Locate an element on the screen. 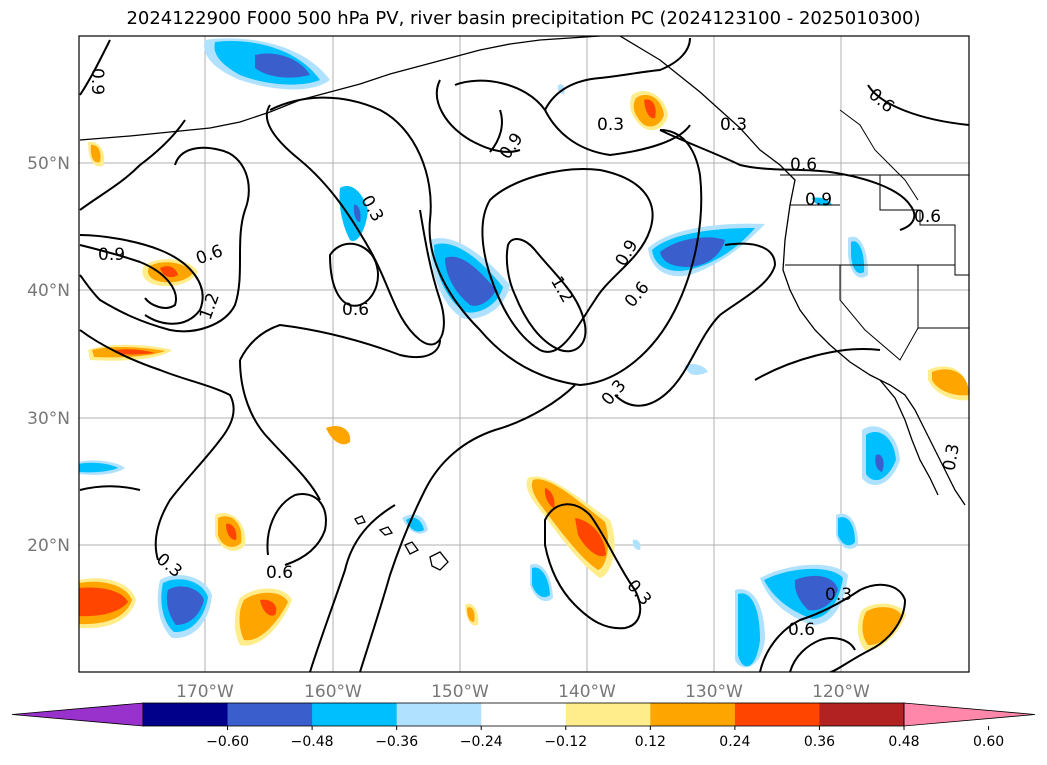  lon-ticks: 170°W 160°W 150°W 140°W 130°W 120°W is located at coordinates (523, 692).